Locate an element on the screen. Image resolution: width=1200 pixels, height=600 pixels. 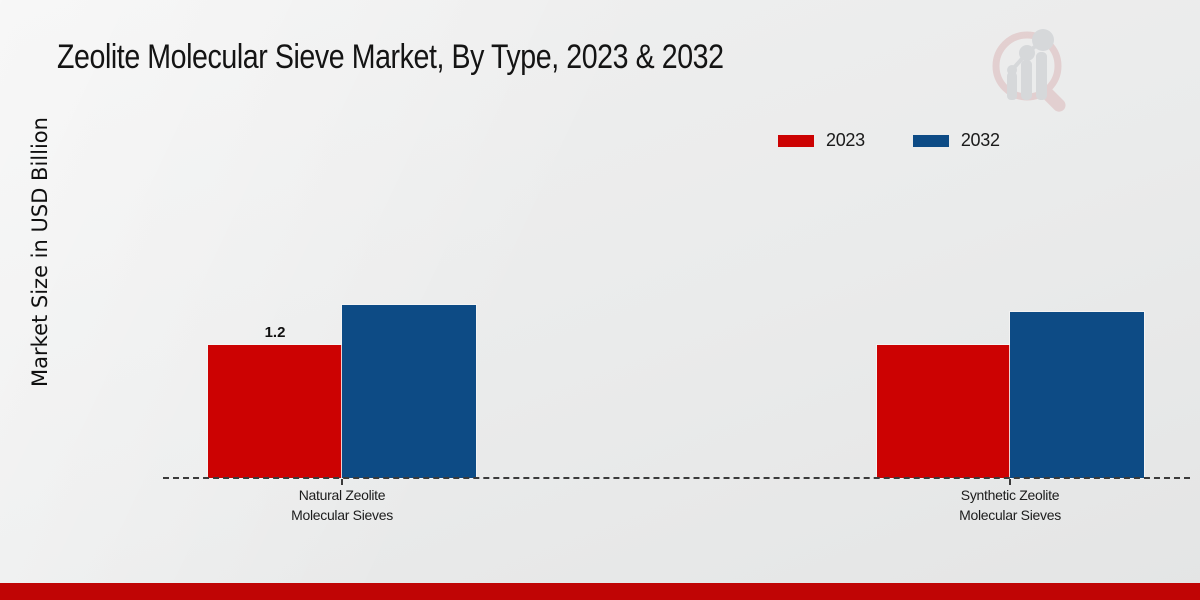
bar-synthetic-2023 is located at coordinates (944, 411).